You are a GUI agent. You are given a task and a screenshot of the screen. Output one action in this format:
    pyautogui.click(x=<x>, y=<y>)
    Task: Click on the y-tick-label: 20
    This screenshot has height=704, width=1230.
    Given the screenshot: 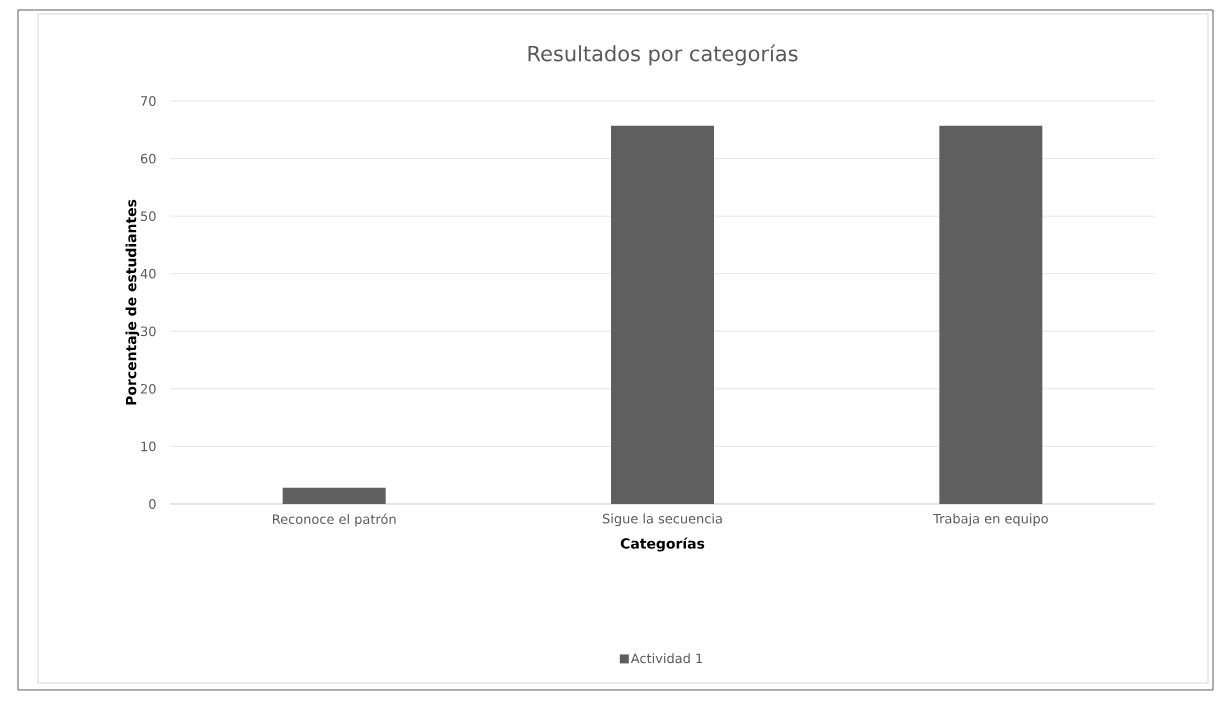 What is the action you would take?
    pyautogui.click(x=148, y=388)
    